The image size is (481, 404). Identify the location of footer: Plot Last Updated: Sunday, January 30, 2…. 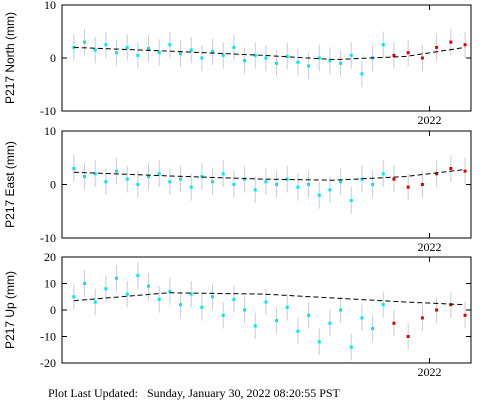
(194, 393).